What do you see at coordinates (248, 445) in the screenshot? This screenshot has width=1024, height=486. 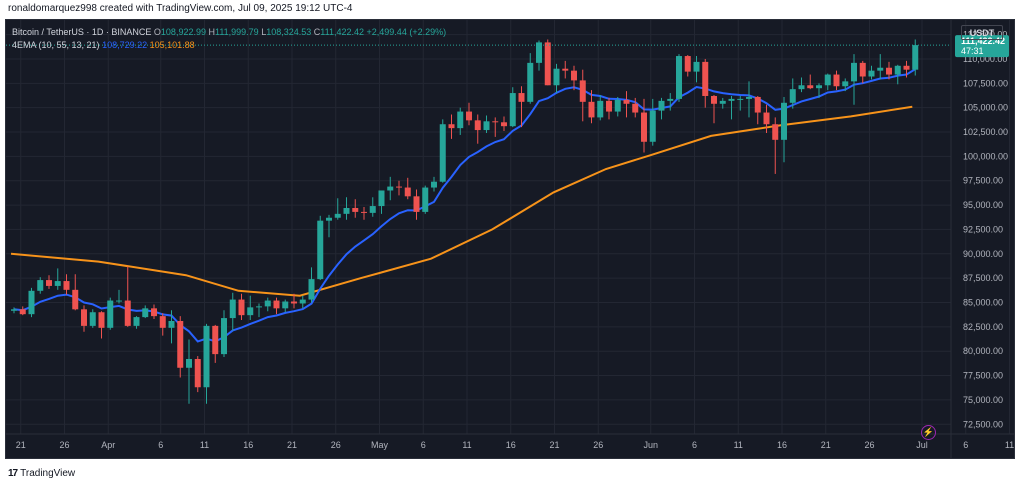 I see `x-tick-label: 16` at bounding box center [248, 445].